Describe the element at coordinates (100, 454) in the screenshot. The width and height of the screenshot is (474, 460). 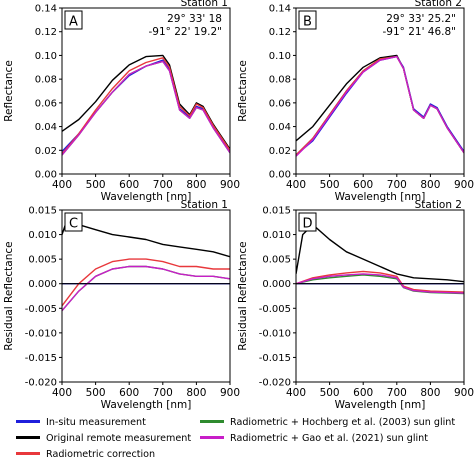
I see `legend-label: Radiometric correction` at that location.